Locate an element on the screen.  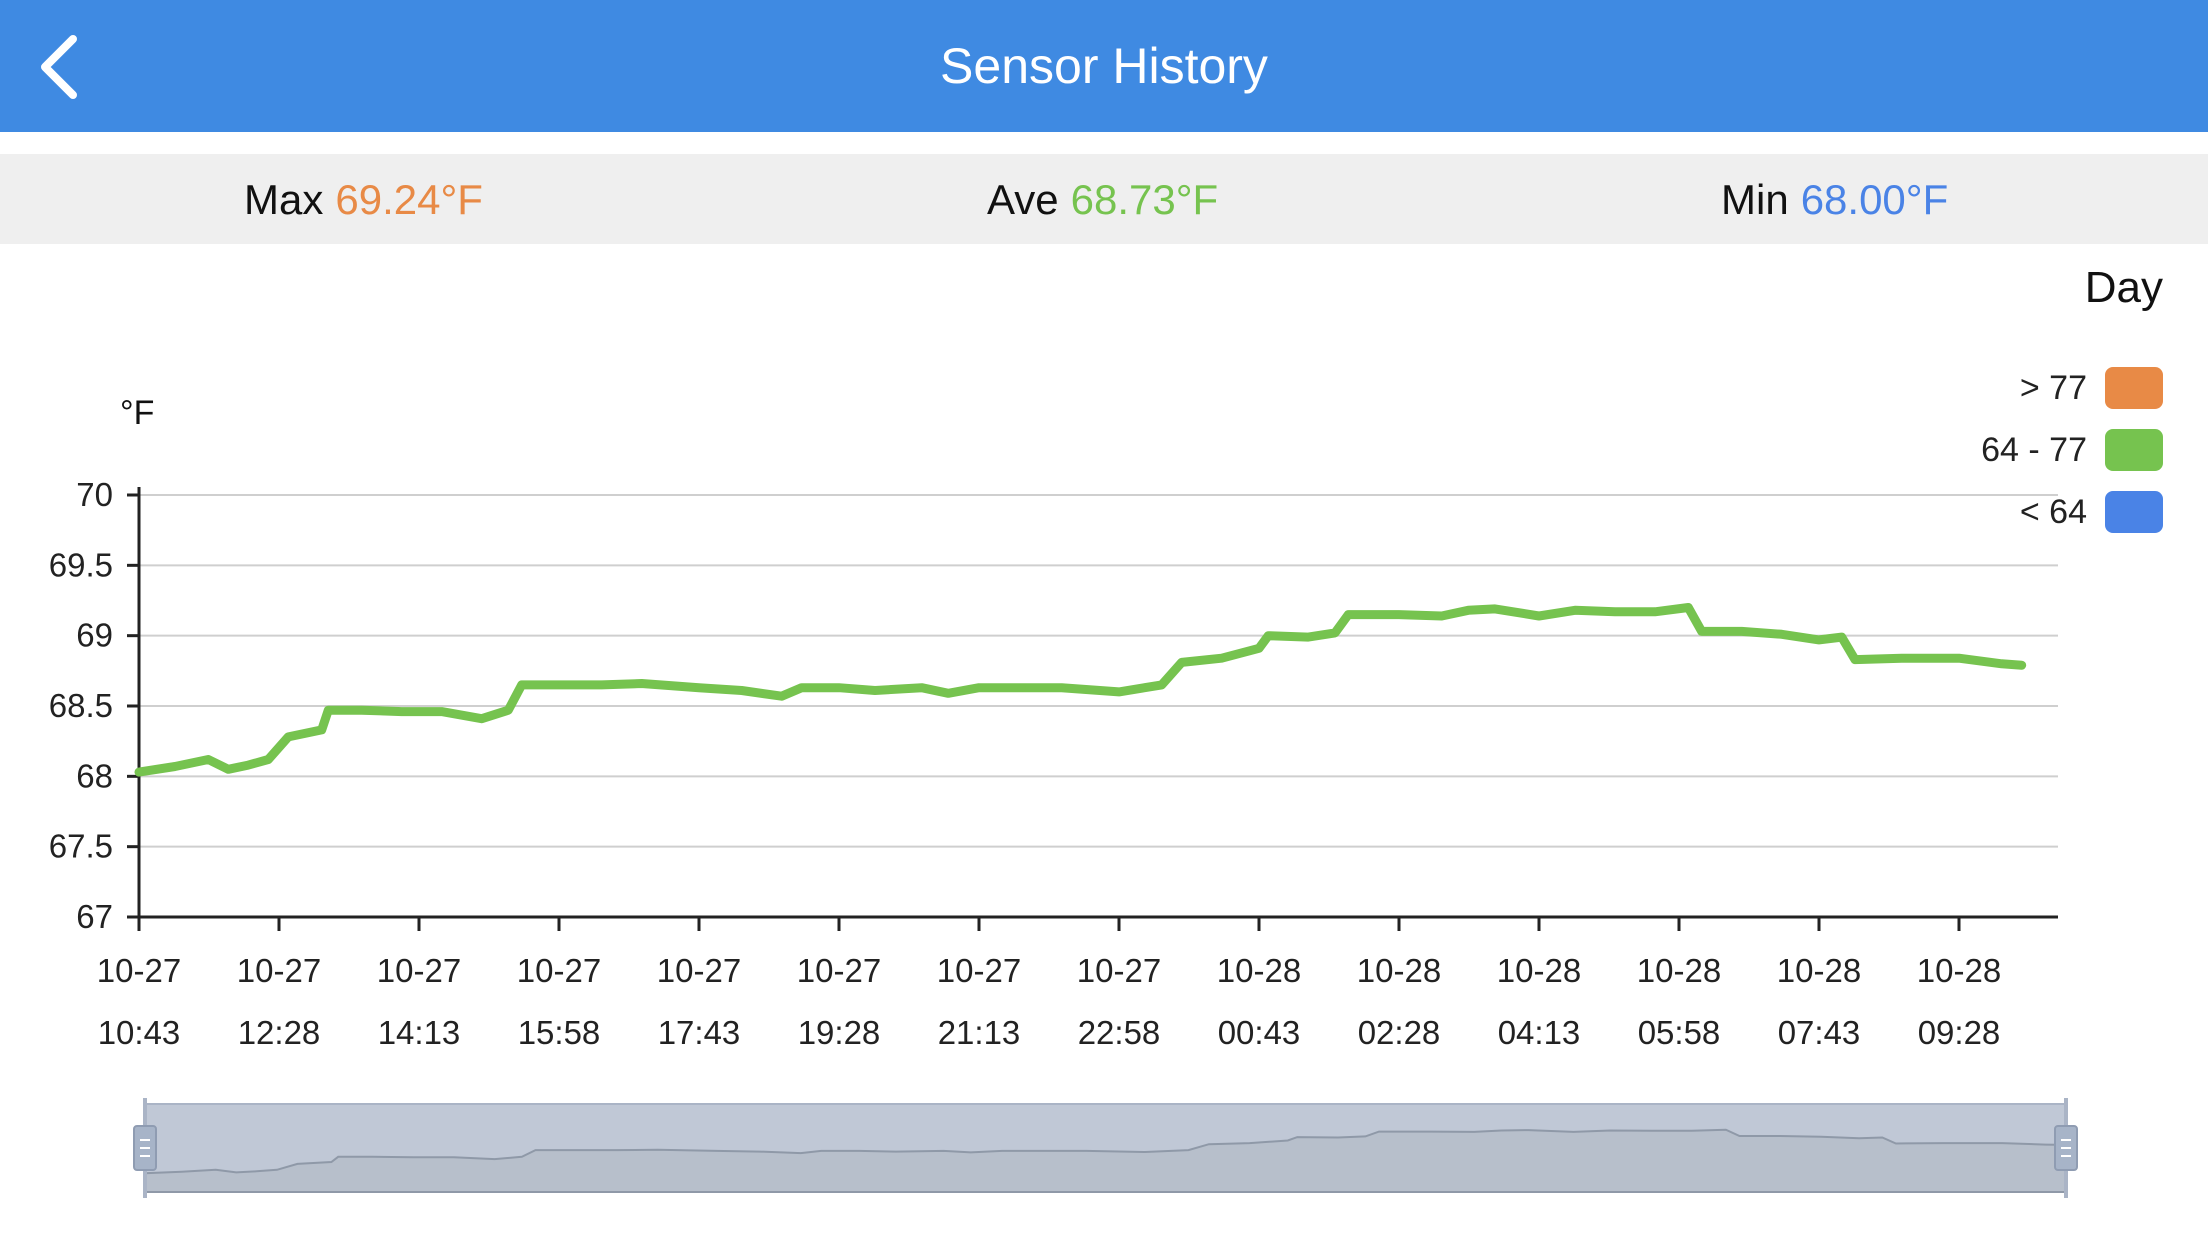
legend-item-low: < 64 is located at coordinates (2072, 512).